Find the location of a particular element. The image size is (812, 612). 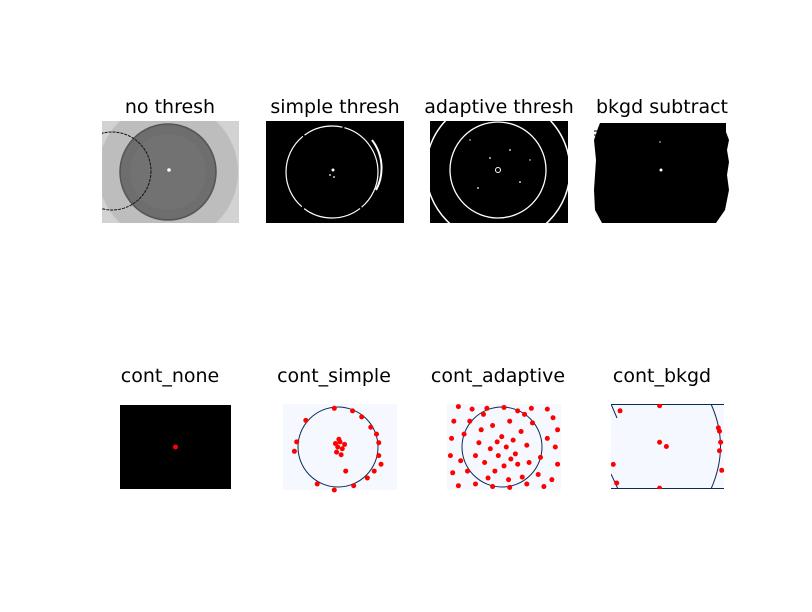

panel-title-cont-bkgd: cont_bkgd is located at coordinates (662, 376).